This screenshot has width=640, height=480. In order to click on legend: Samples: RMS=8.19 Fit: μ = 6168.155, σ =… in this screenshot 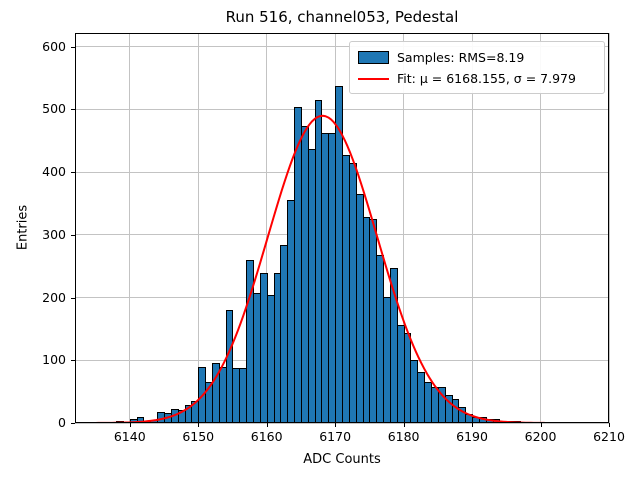, I will do `click(477, 67)`.